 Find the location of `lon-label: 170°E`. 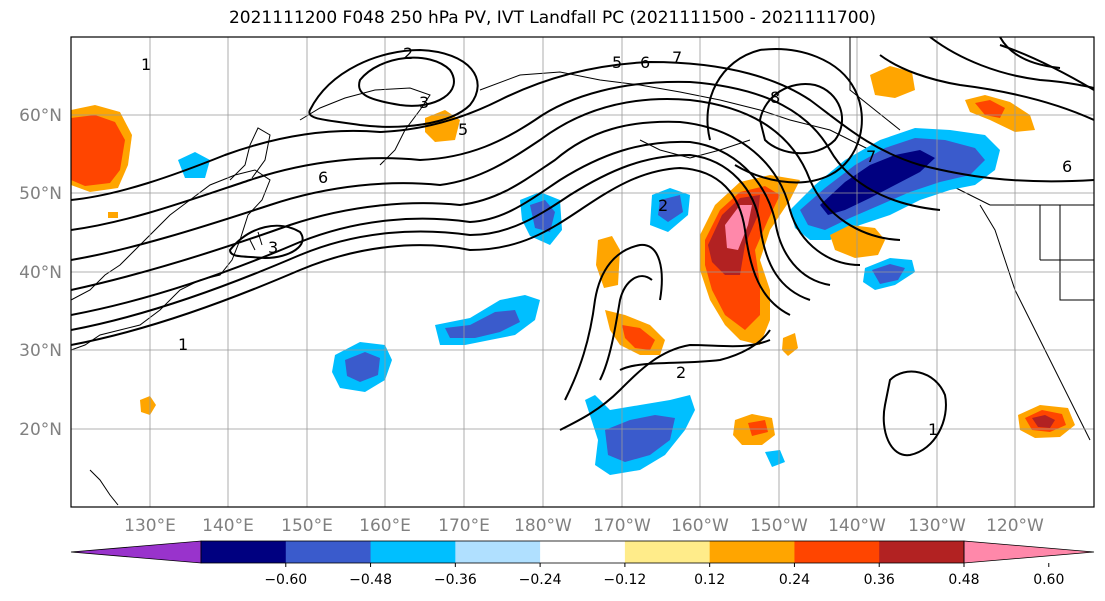

lon-label: 170°E is located at coordinates (464, 526).